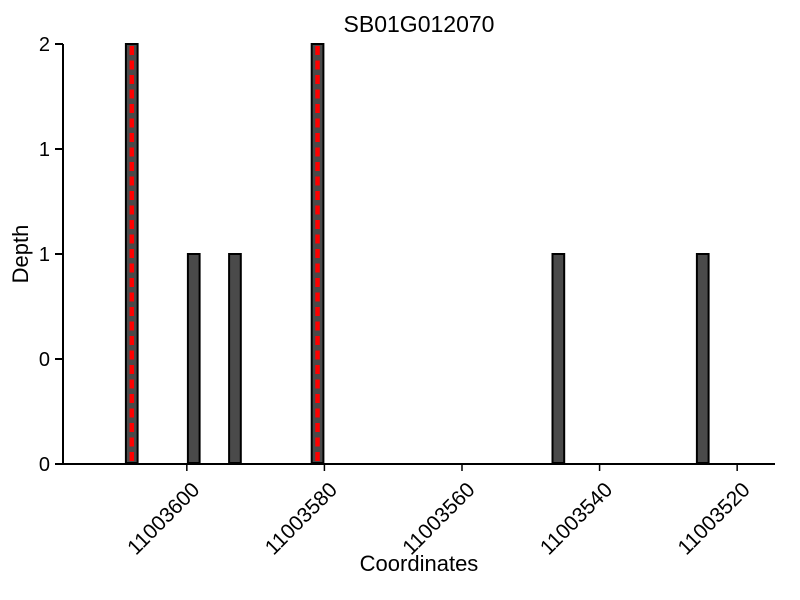 This screenshot has width=800, height=600. Describe the element at coordinates (576, 518) in the screenshot. I see `x-tick-label: 11003540` at that location.